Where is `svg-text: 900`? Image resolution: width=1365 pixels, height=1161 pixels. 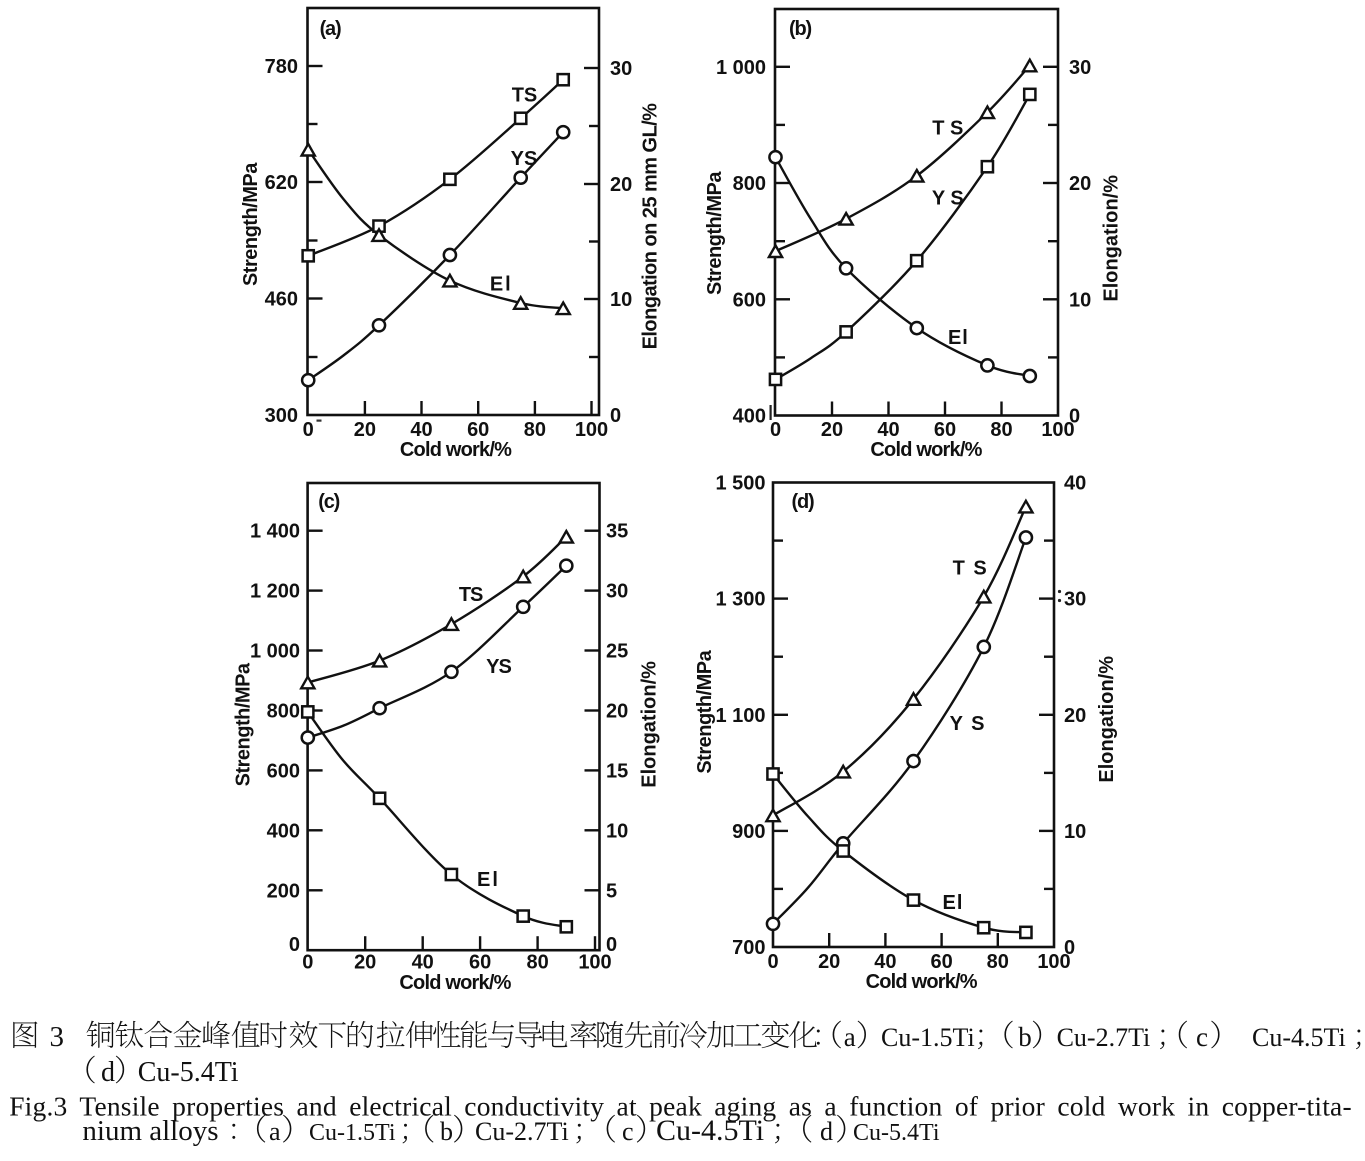
svg-text: 900 is located at coordinates (748, 832).